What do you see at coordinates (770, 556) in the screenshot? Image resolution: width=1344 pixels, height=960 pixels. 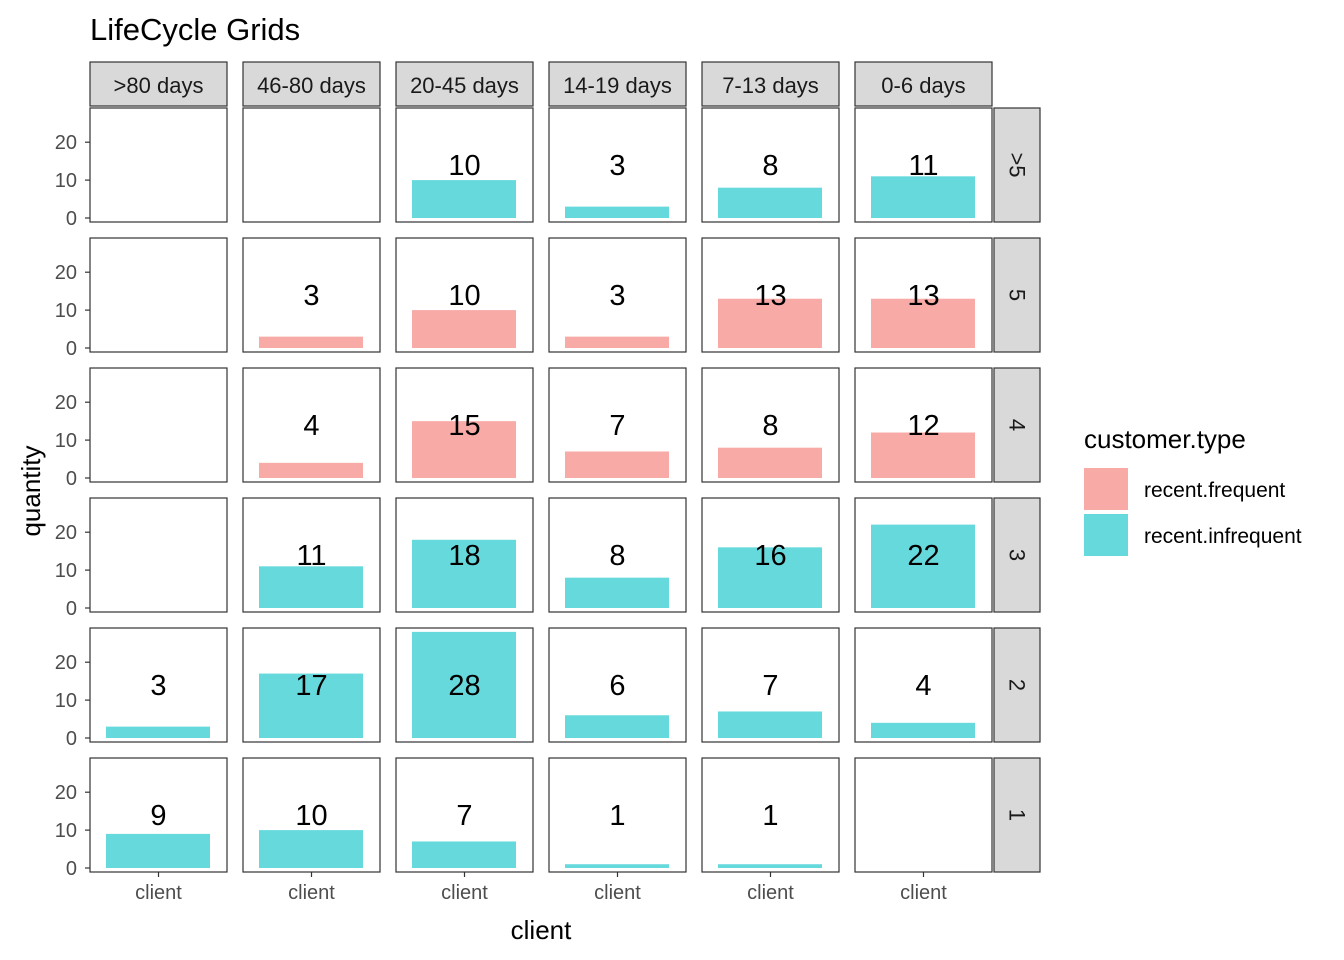 I see `bar-value-label: 16` at bounding box center [770, 556].